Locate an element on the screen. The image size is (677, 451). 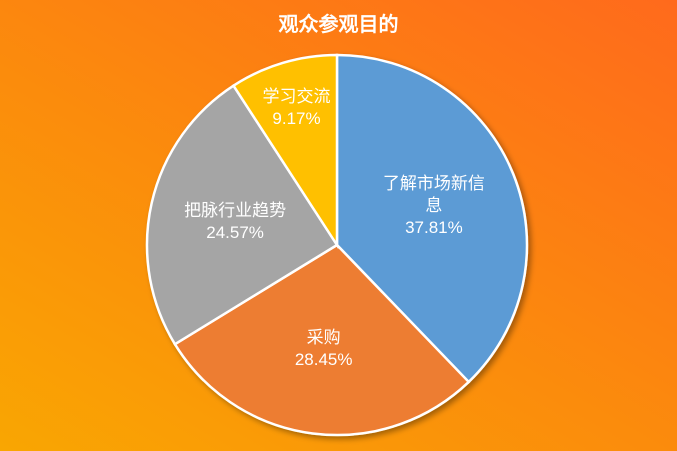
category-label: 学习交流 is located at coordinates (296, 97).